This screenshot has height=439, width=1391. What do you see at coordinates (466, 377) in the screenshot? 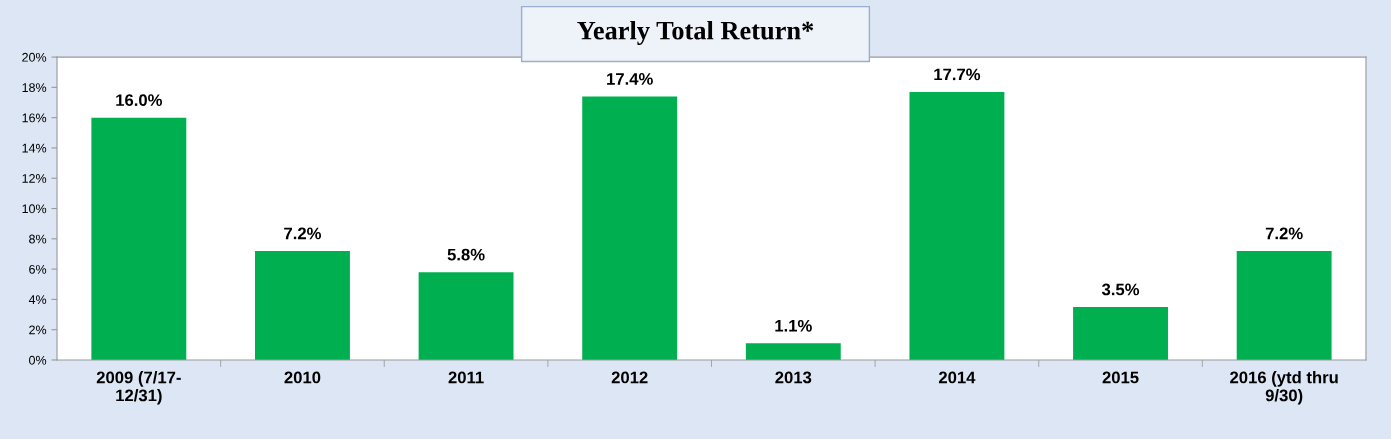
I see `x-tick-label: 2011` at bounding box center [466, 377].